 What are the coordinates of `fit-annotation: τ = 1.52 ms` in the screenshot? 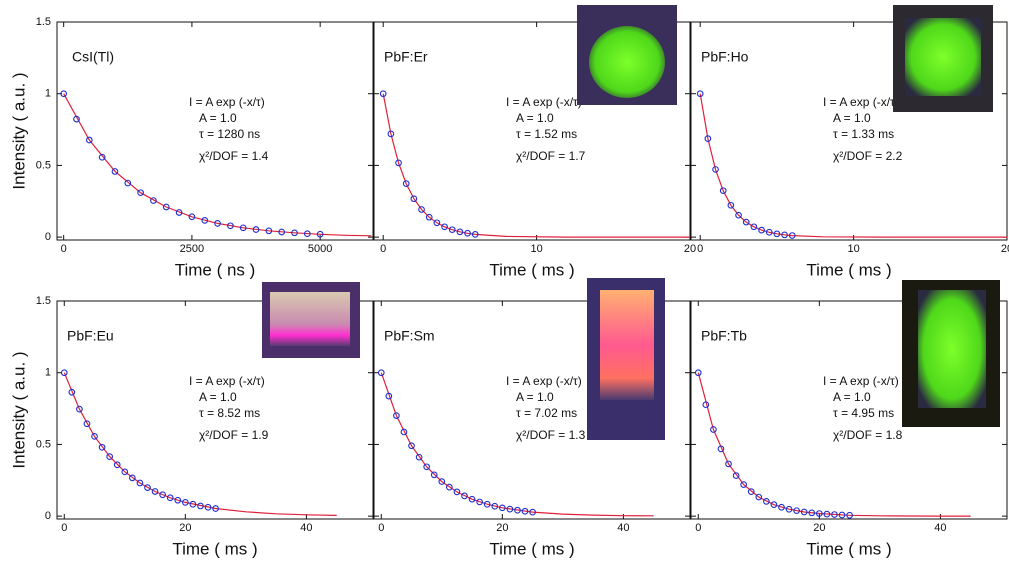 It's located at (546, 134).